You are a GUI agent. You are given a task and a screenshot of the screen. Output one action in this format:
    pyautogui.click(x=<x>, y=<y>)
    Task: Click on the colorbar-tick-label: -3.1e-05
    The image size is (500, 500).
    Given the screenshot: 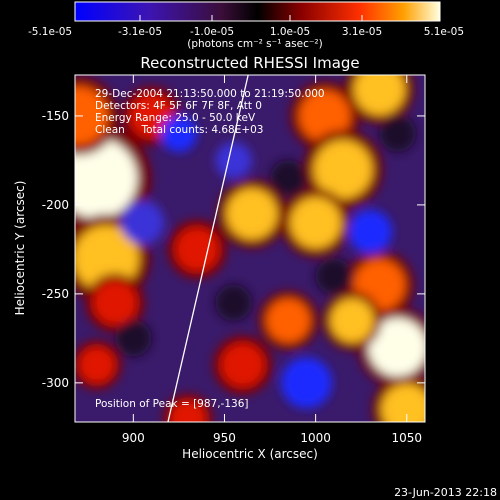 What is the action you would take?
    pyautogui.click(x=140, y=32)
    